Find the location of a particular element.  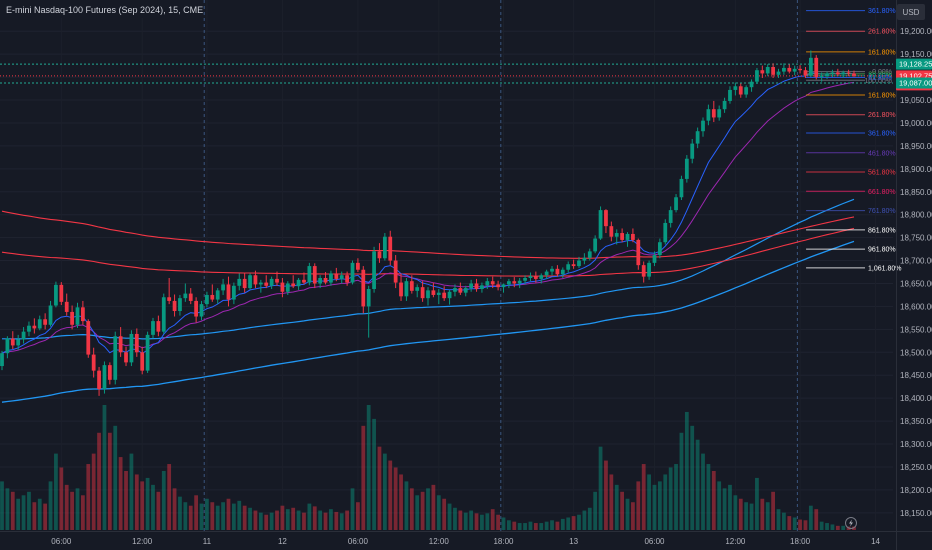

lightning-icon is located at coordinates (851, 523).